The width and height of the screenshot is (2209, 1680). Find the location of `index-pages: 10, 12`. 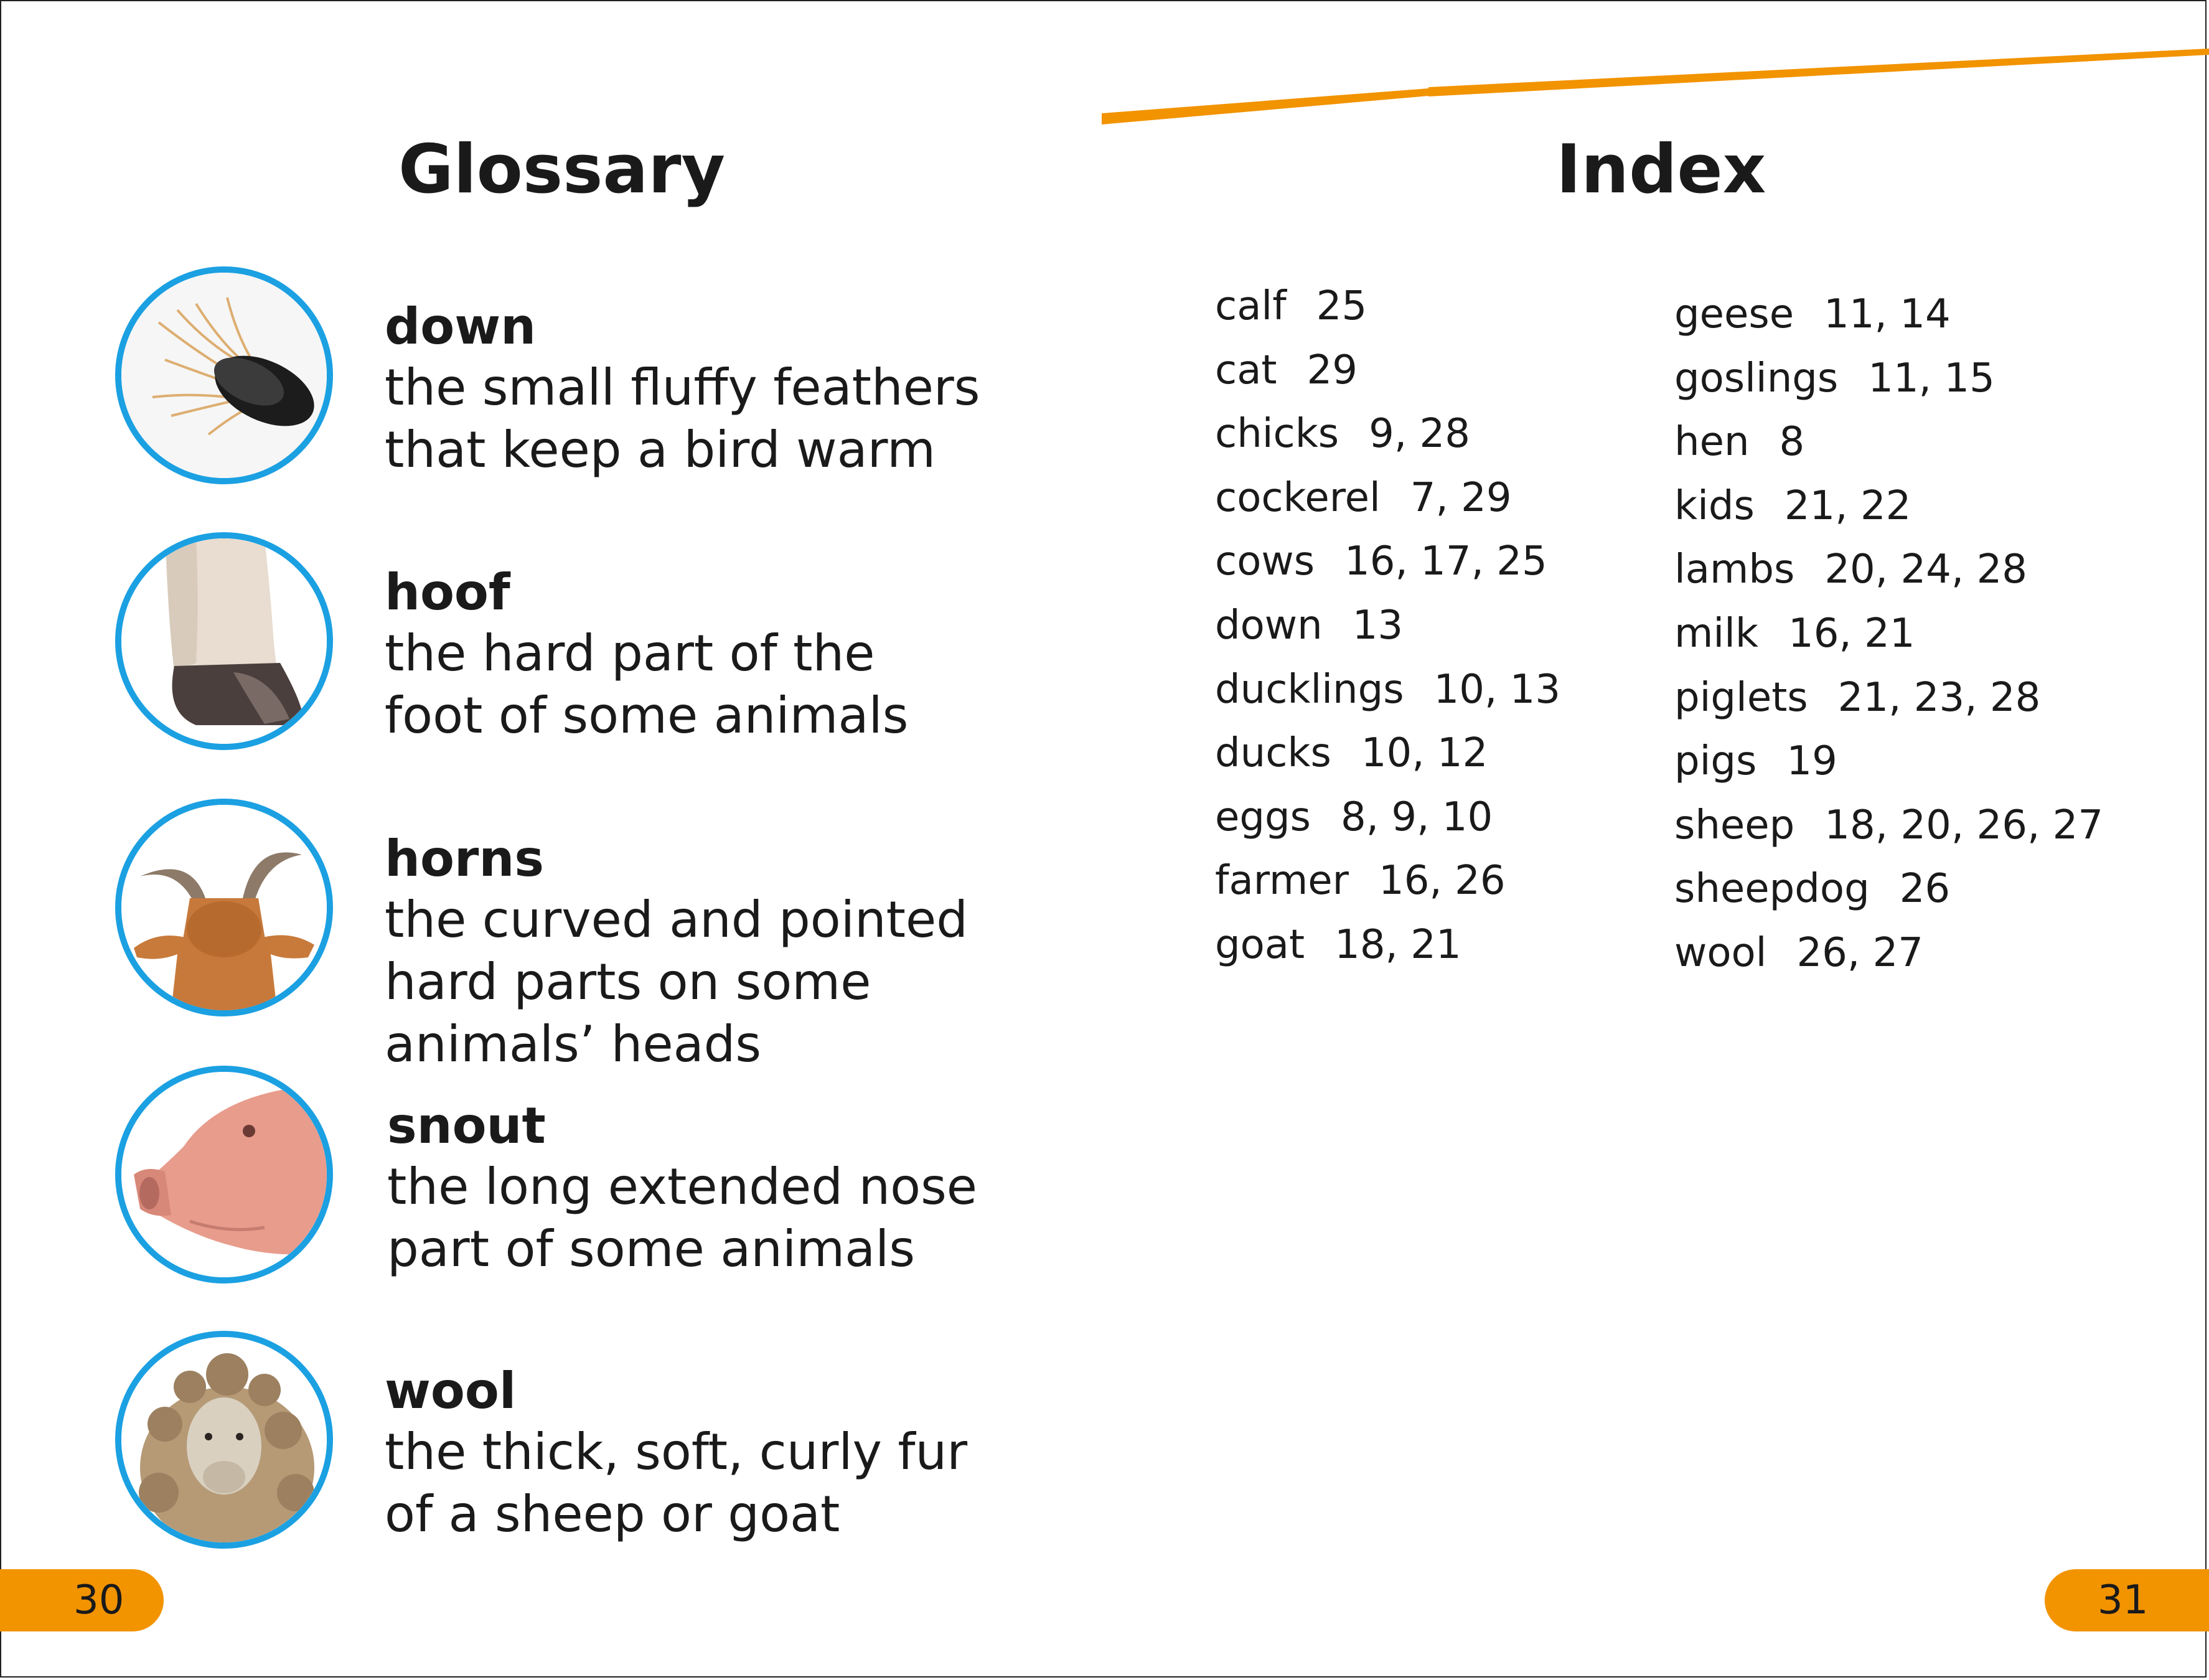

index-pages: 10, 12 is located at coordinates (1424, 753).